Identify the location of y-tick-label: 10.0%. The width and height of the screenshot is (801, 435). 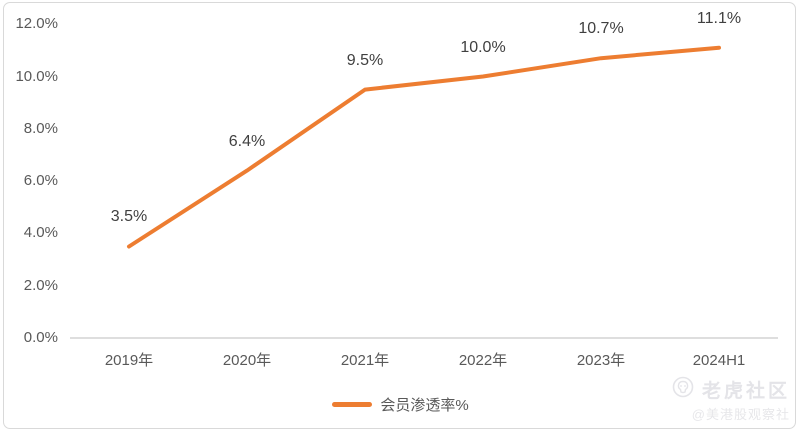
(36, 76).